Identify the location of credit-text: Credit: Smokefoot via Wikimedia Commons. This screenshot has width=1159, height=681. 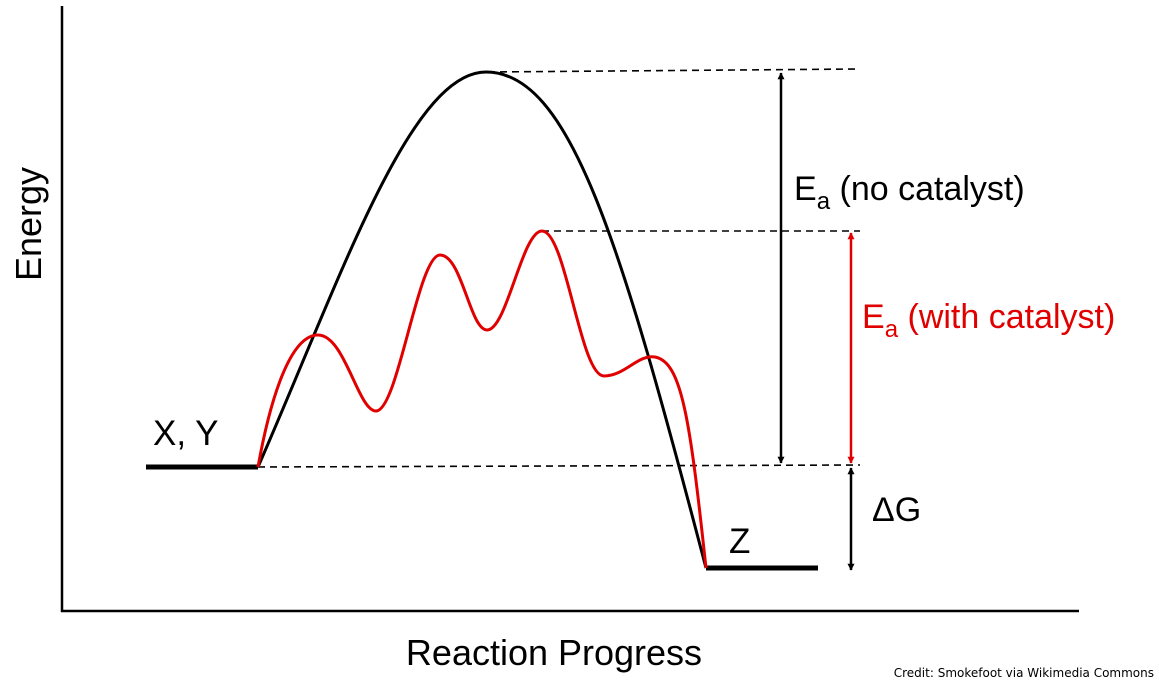
(1024, 673).